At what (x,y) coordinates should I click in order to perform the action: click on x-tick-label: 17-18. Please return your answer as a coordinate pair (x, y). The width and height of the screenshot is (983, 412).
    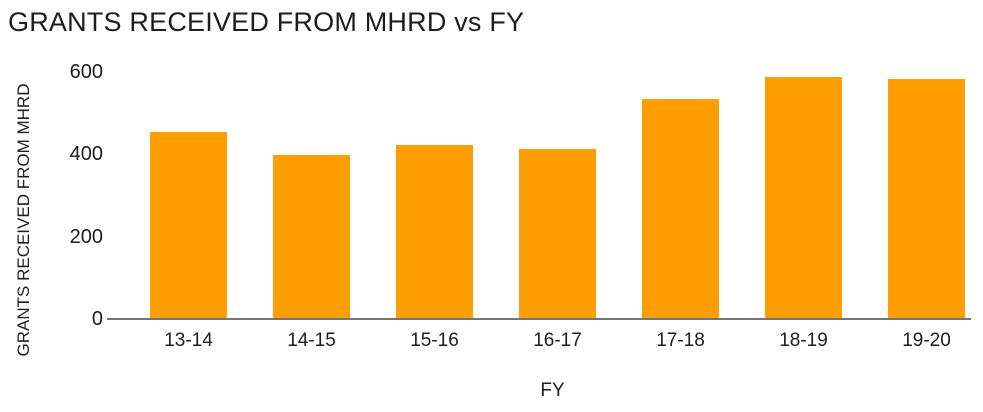
    Looking at the image, I should click on (680, 340).